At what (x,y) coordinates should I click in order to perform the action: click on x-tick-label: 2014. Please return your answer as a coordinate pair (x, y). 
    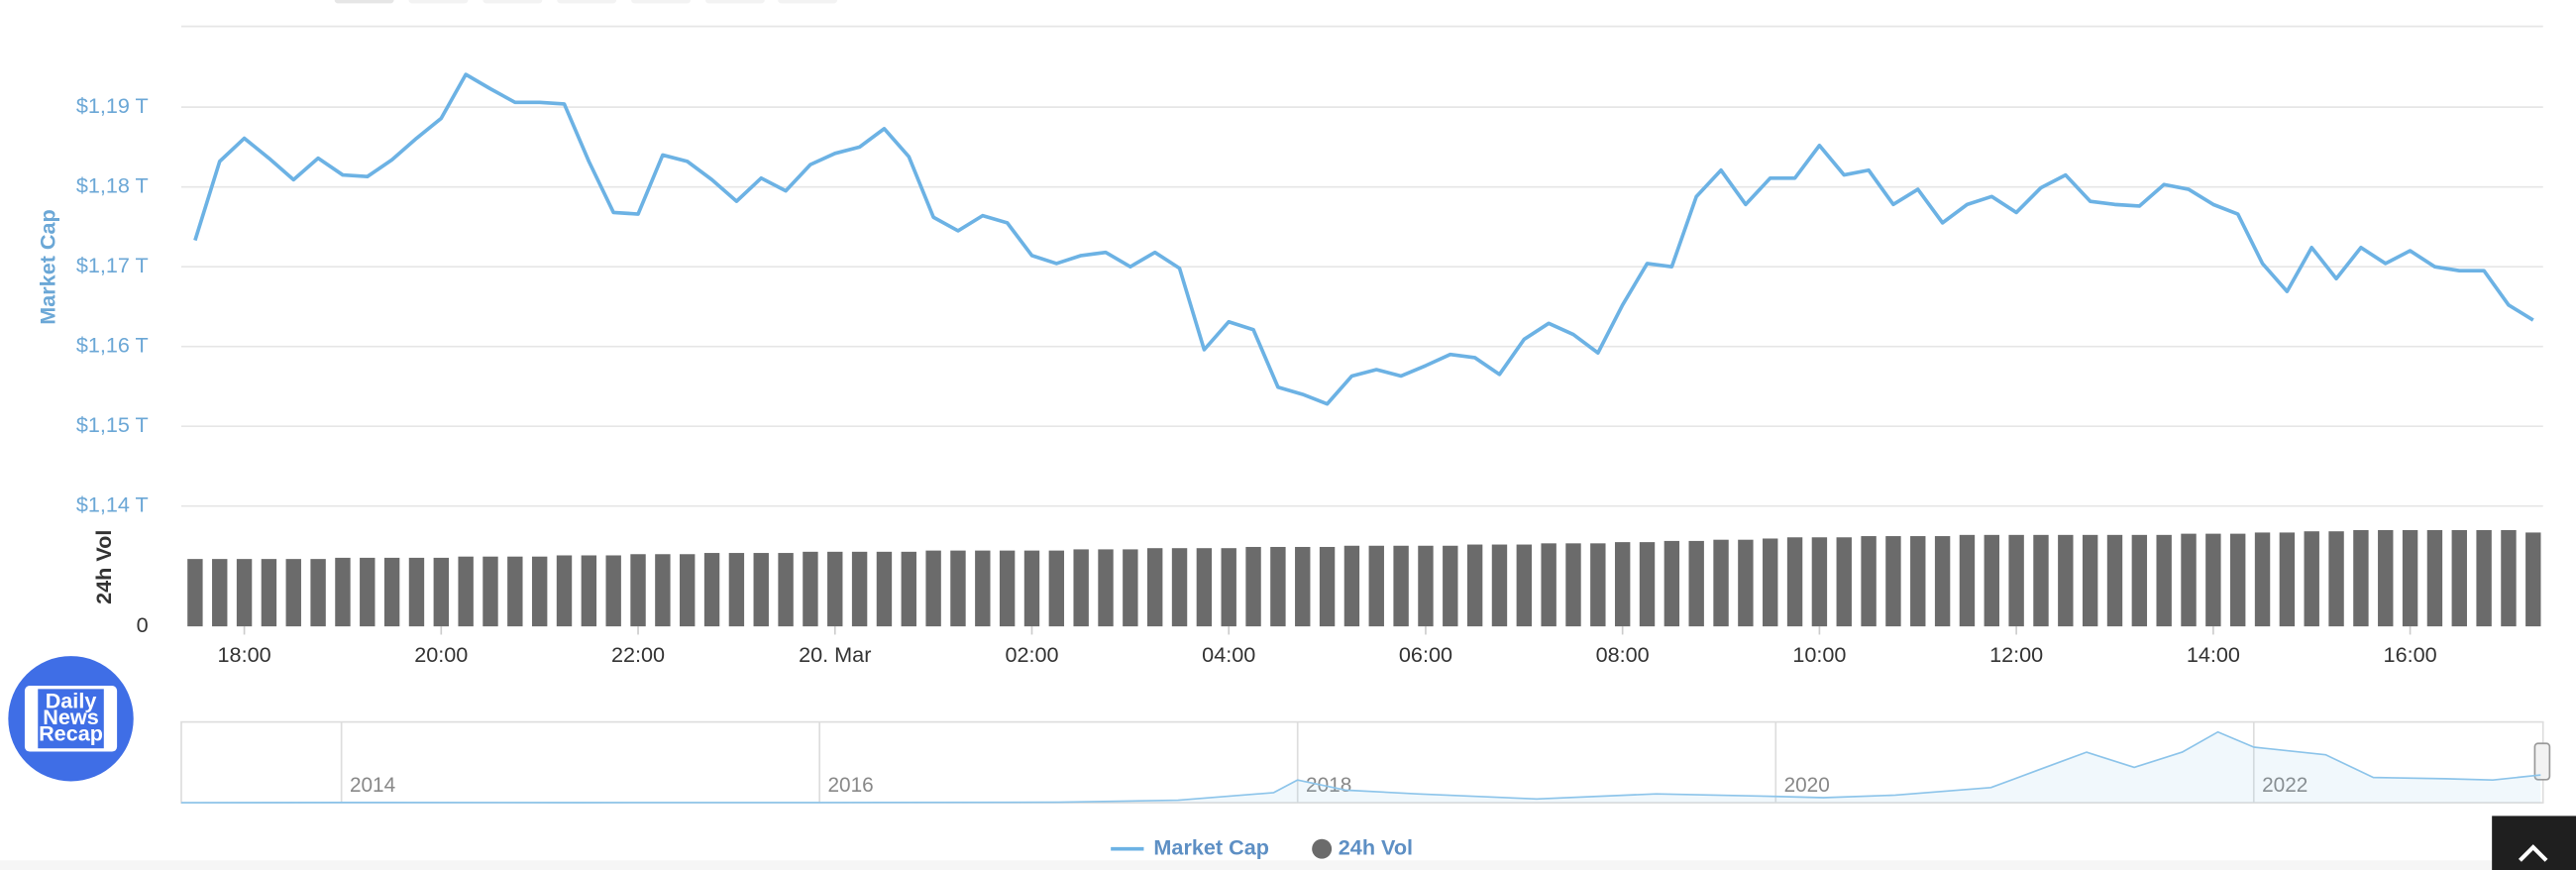
    Looking at the image, I should click on (372, 785).